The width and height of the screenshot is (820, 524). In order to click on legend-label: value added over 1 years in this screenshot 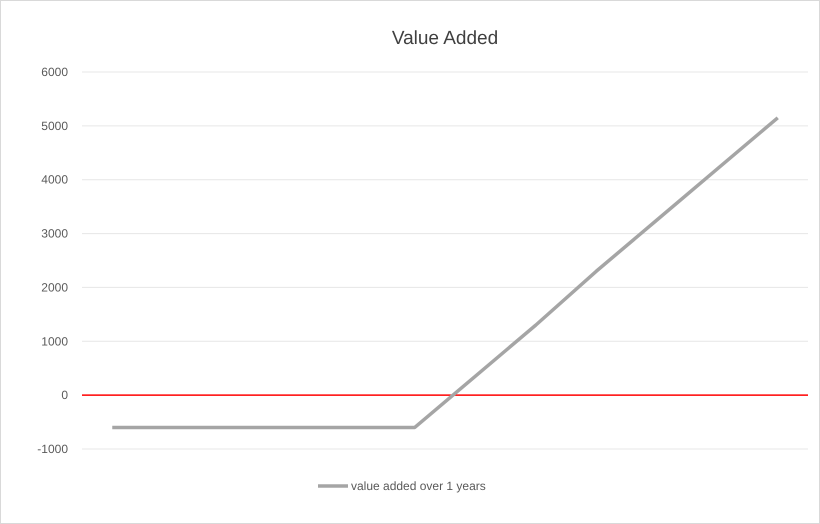, I will do `click(418, 486)`.